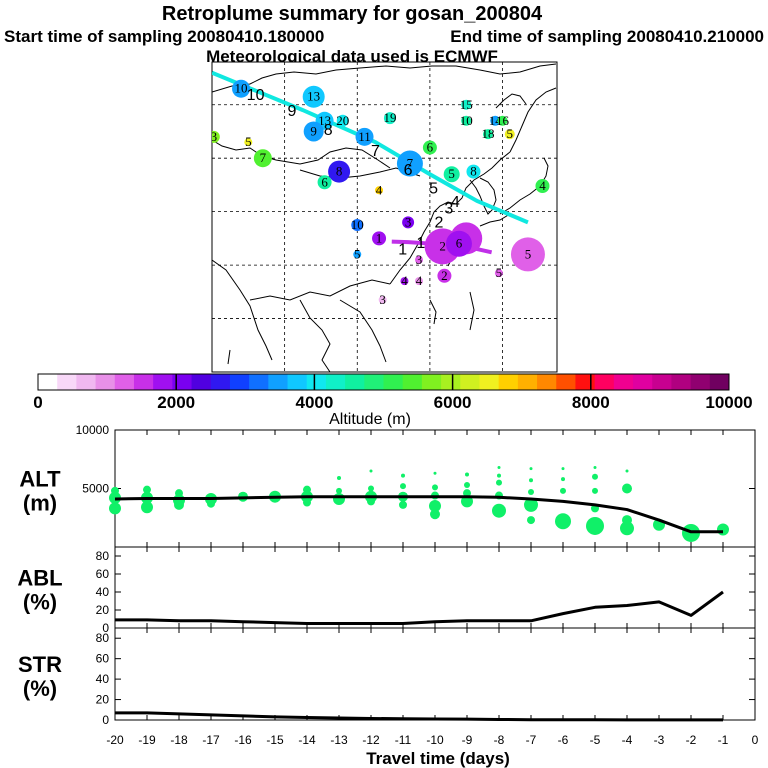 The height and width of the screenshot is (768, 768). I want to click on map-marker: 4, so click(419, 280).